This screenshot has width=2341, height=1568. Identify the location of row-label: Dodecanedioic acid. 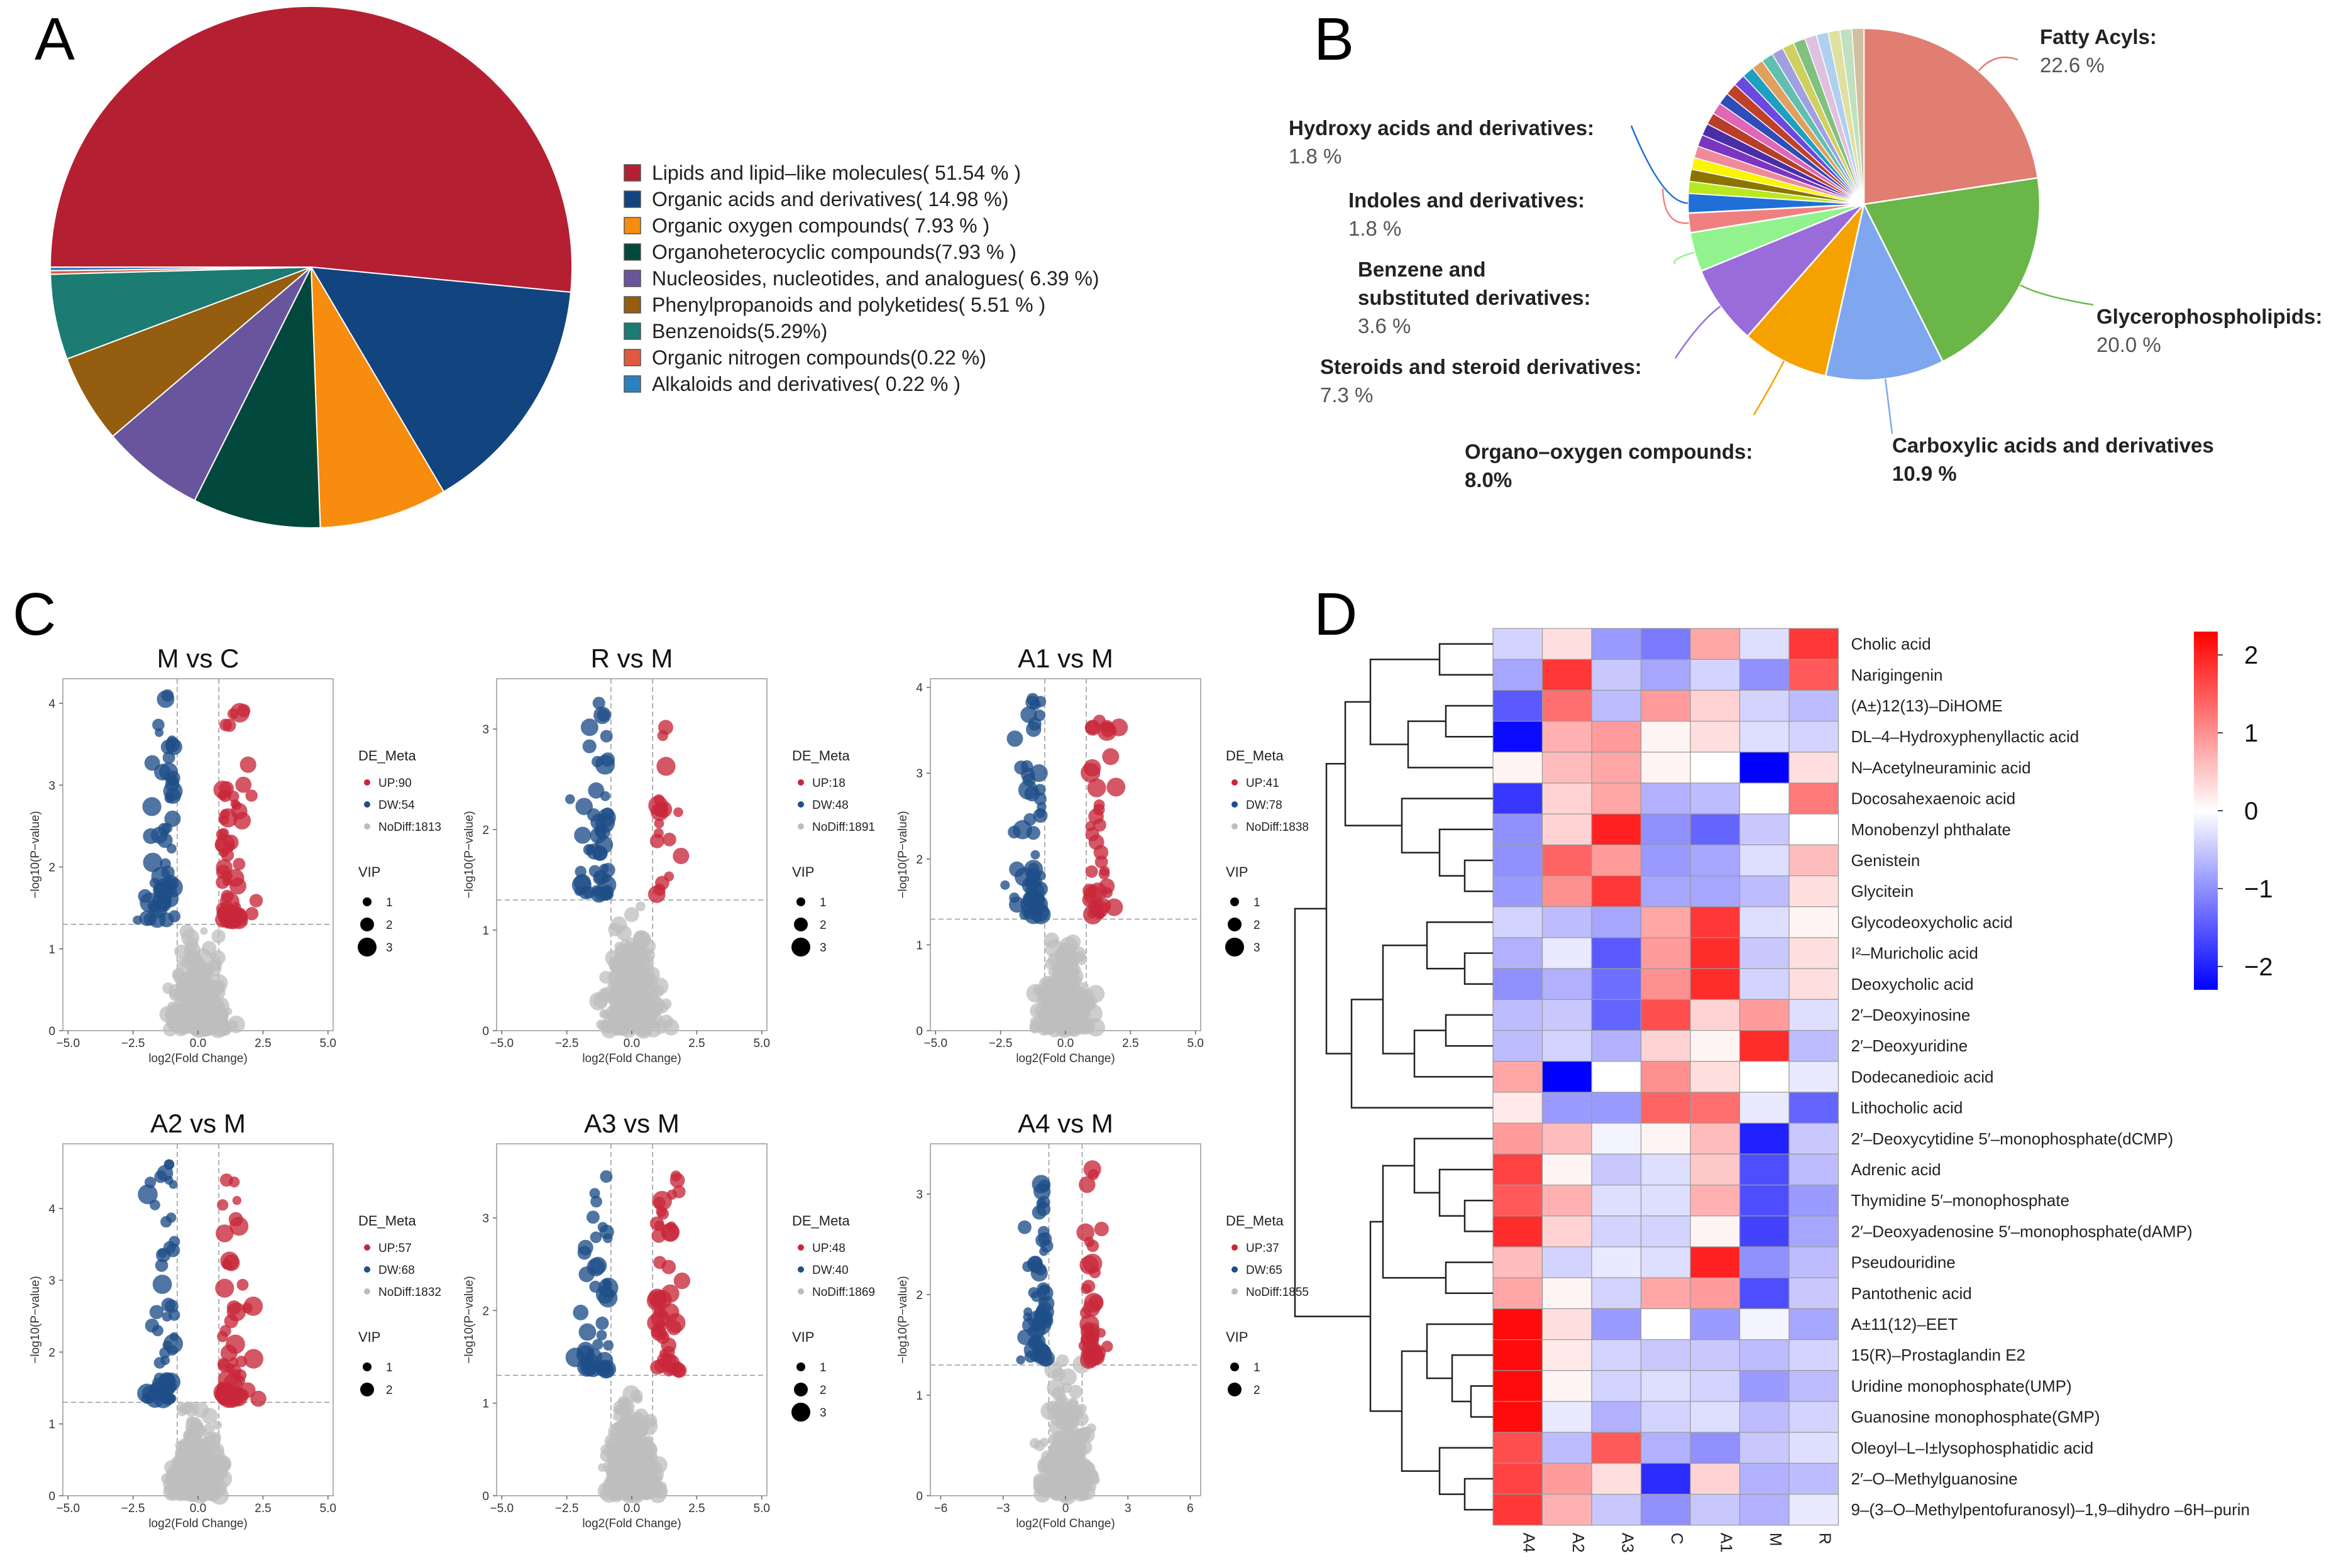
(1922, 1076).